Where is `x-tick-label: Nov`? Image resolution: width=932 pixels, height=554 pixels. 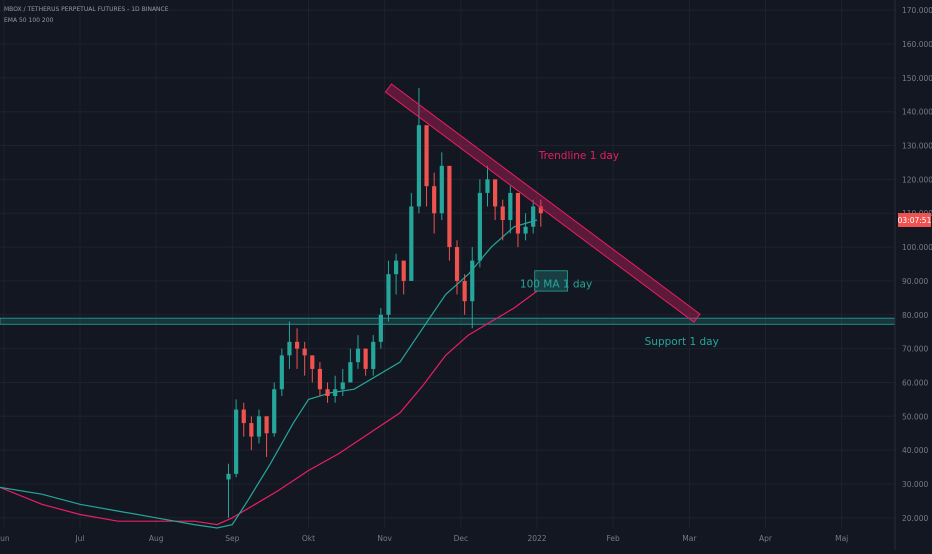 x-tick-label: Nov is located at coordinates (384, 538).